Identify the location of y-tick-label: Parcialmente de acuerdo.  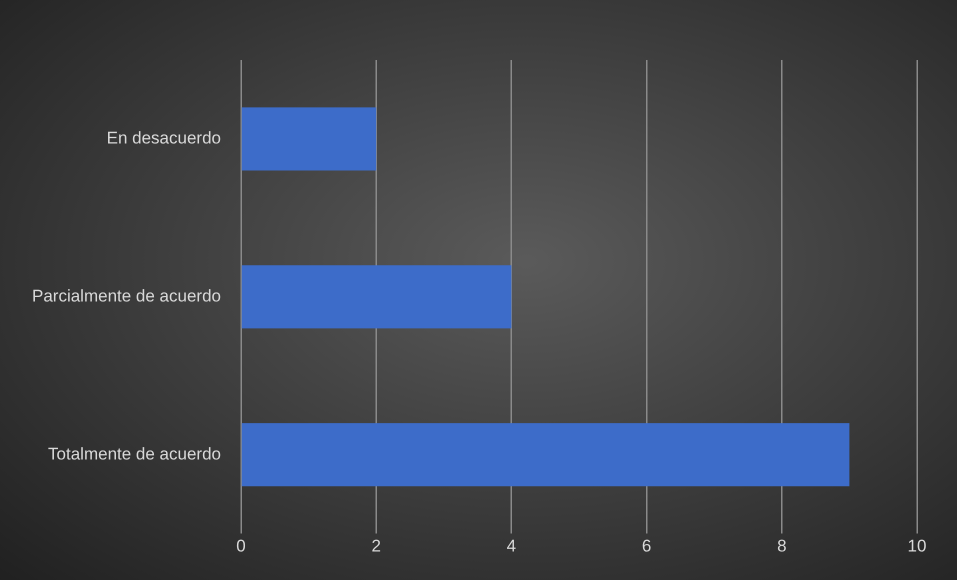
(126, 296).